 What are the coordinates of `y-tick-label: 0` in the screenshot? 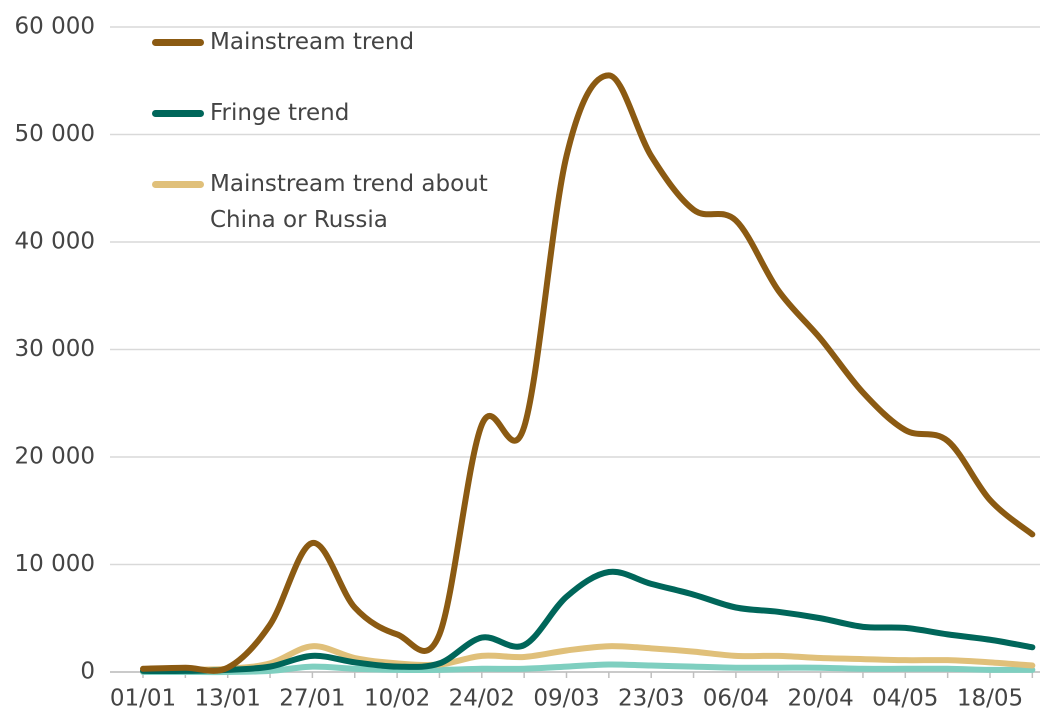 It's located at (87, 672).